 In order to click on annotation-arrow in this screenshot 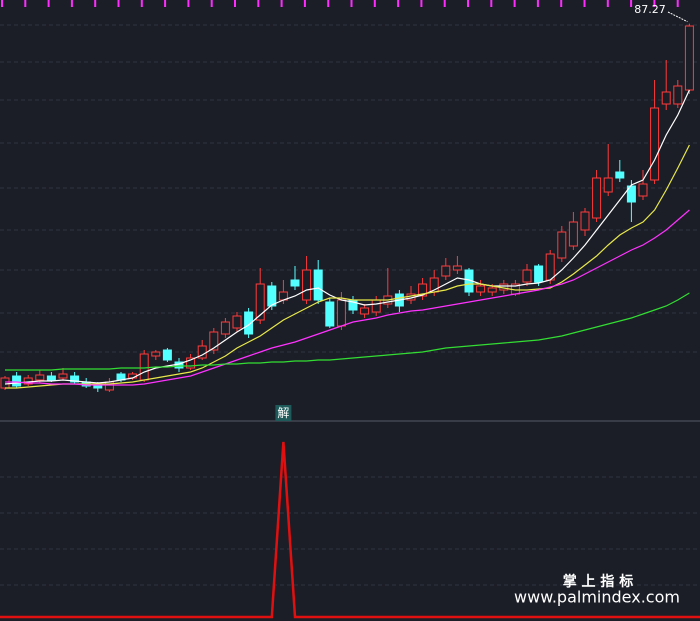, I will do `click(677, 17)`.